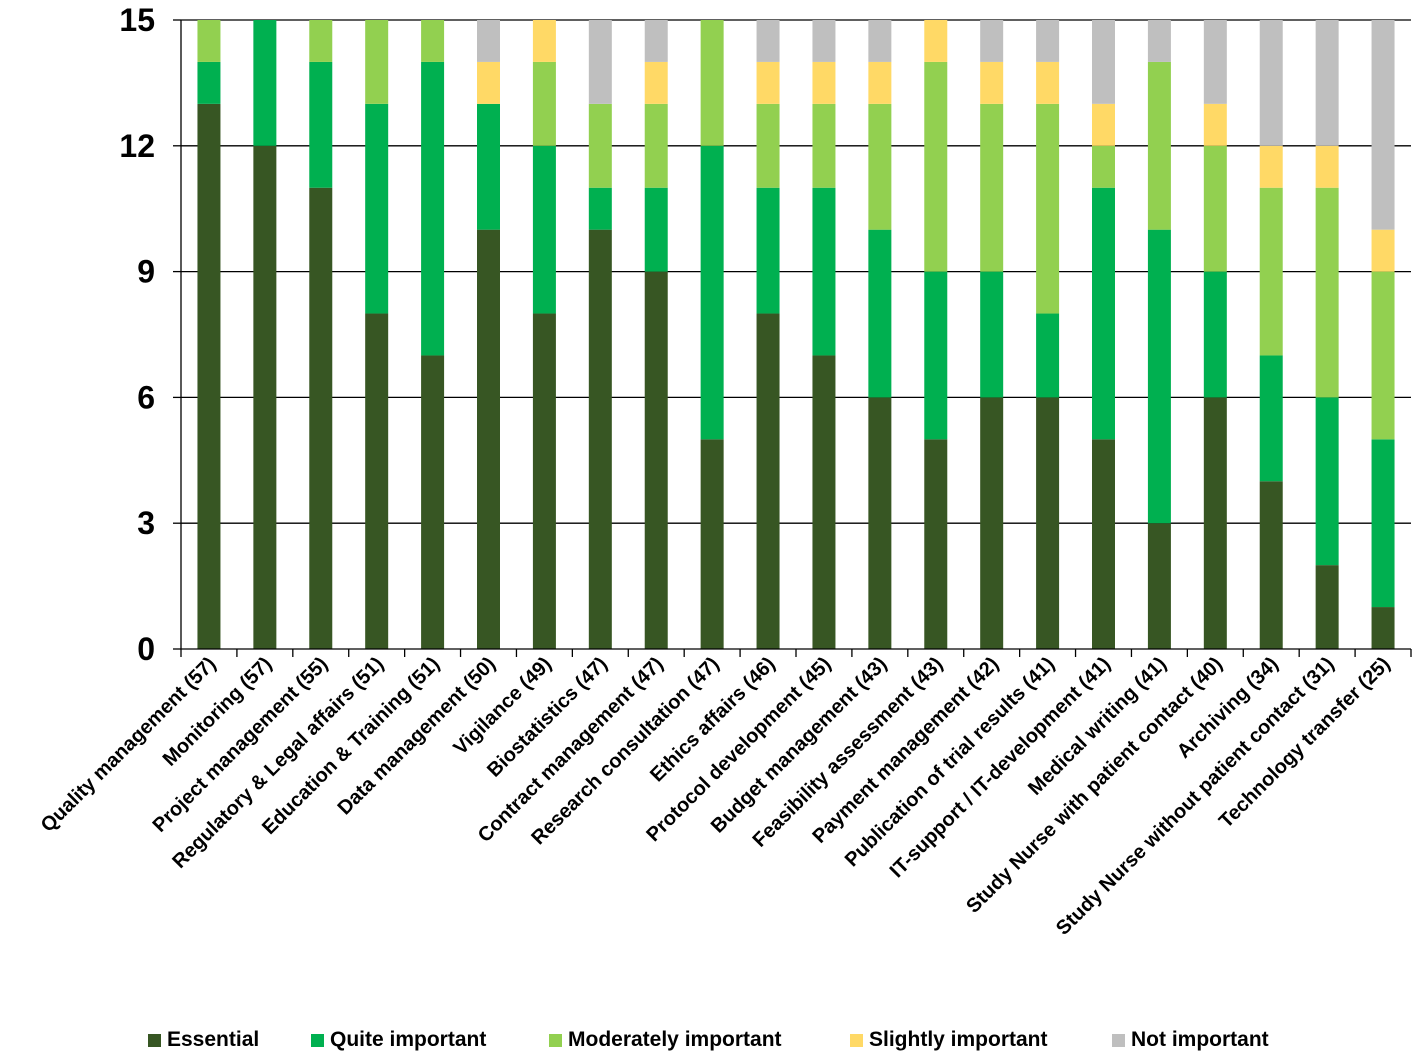  Describe the element at coordinates (213, 1039) in the screenshot. I see `legend-label: Essential` at that location.